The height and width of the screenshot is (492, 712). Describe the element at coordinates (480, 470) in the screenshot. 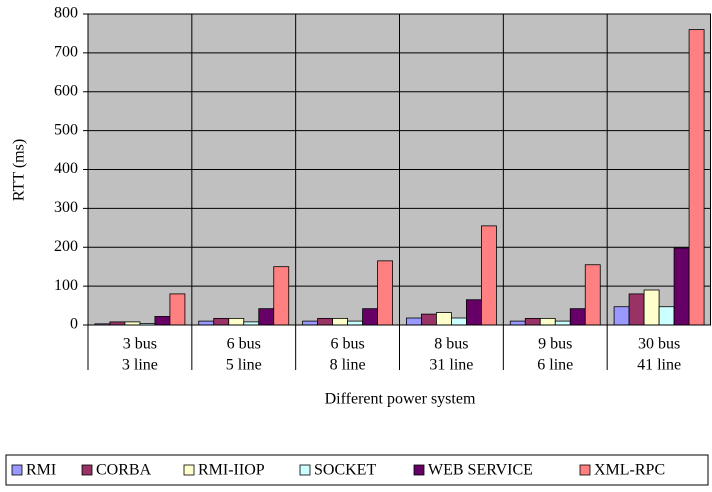

I see `legend-label: WEB SERVICE` at that location.